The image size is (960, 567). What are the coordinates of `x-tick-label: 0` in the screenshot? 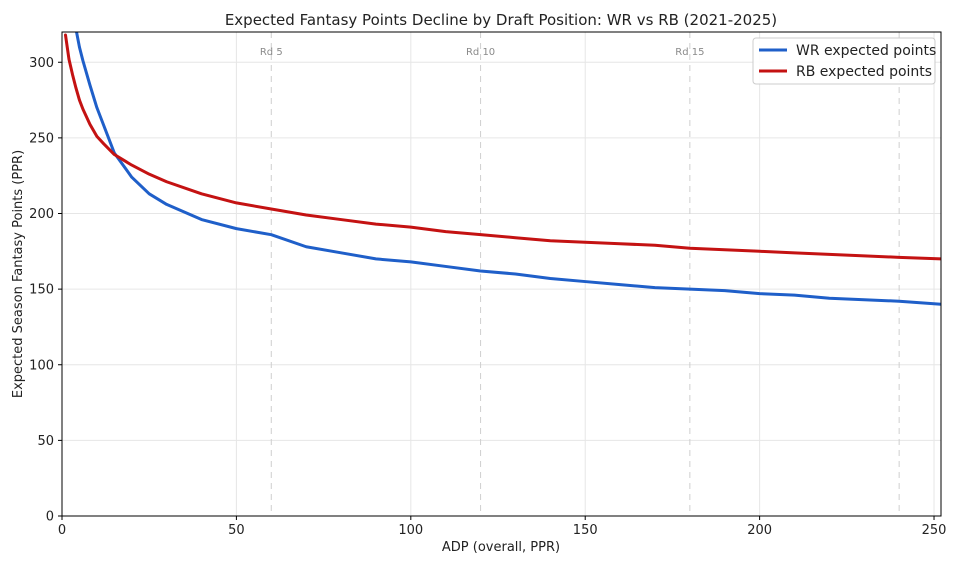 It's located at (62, 530).